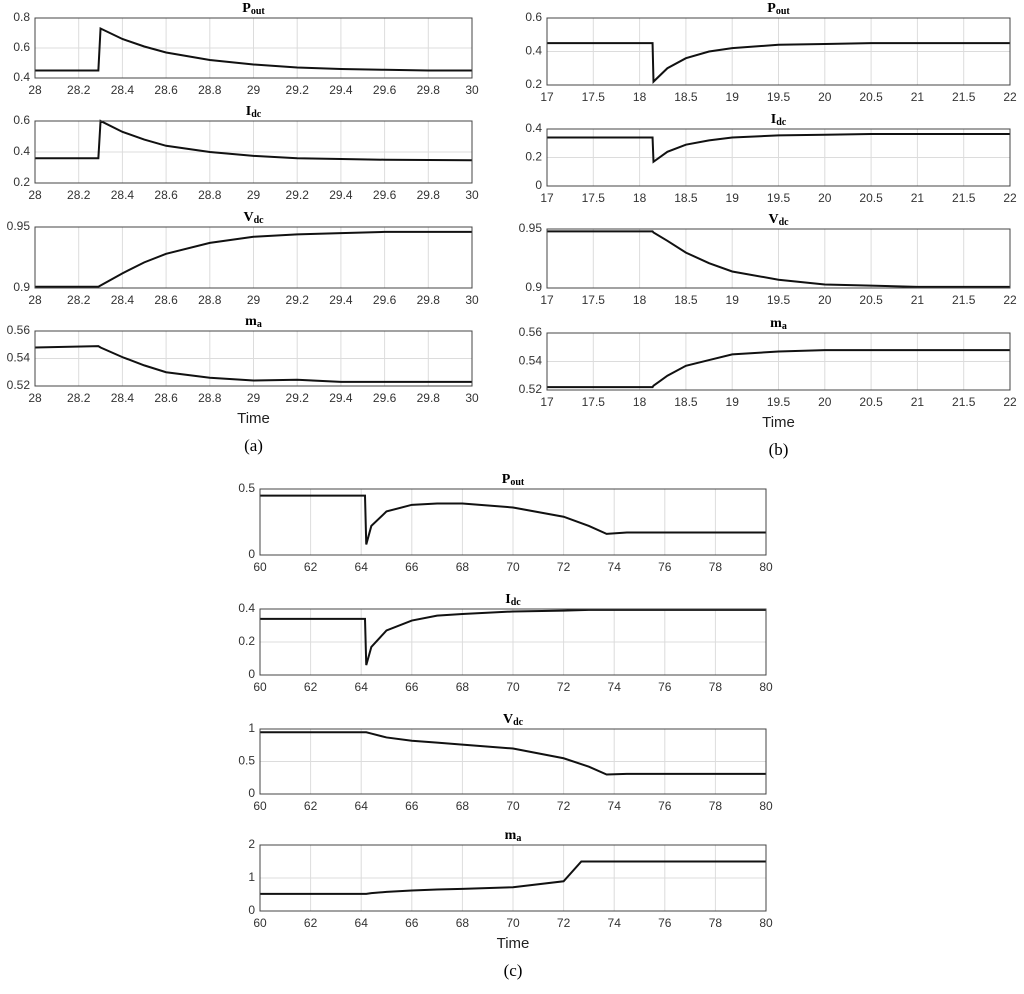 Image resolution: width=1024 pixels, height=994 pixels. Describe the element at coordinates (533, 287) in the screenshot. I see `y-tick-label: 0.9` at that location.